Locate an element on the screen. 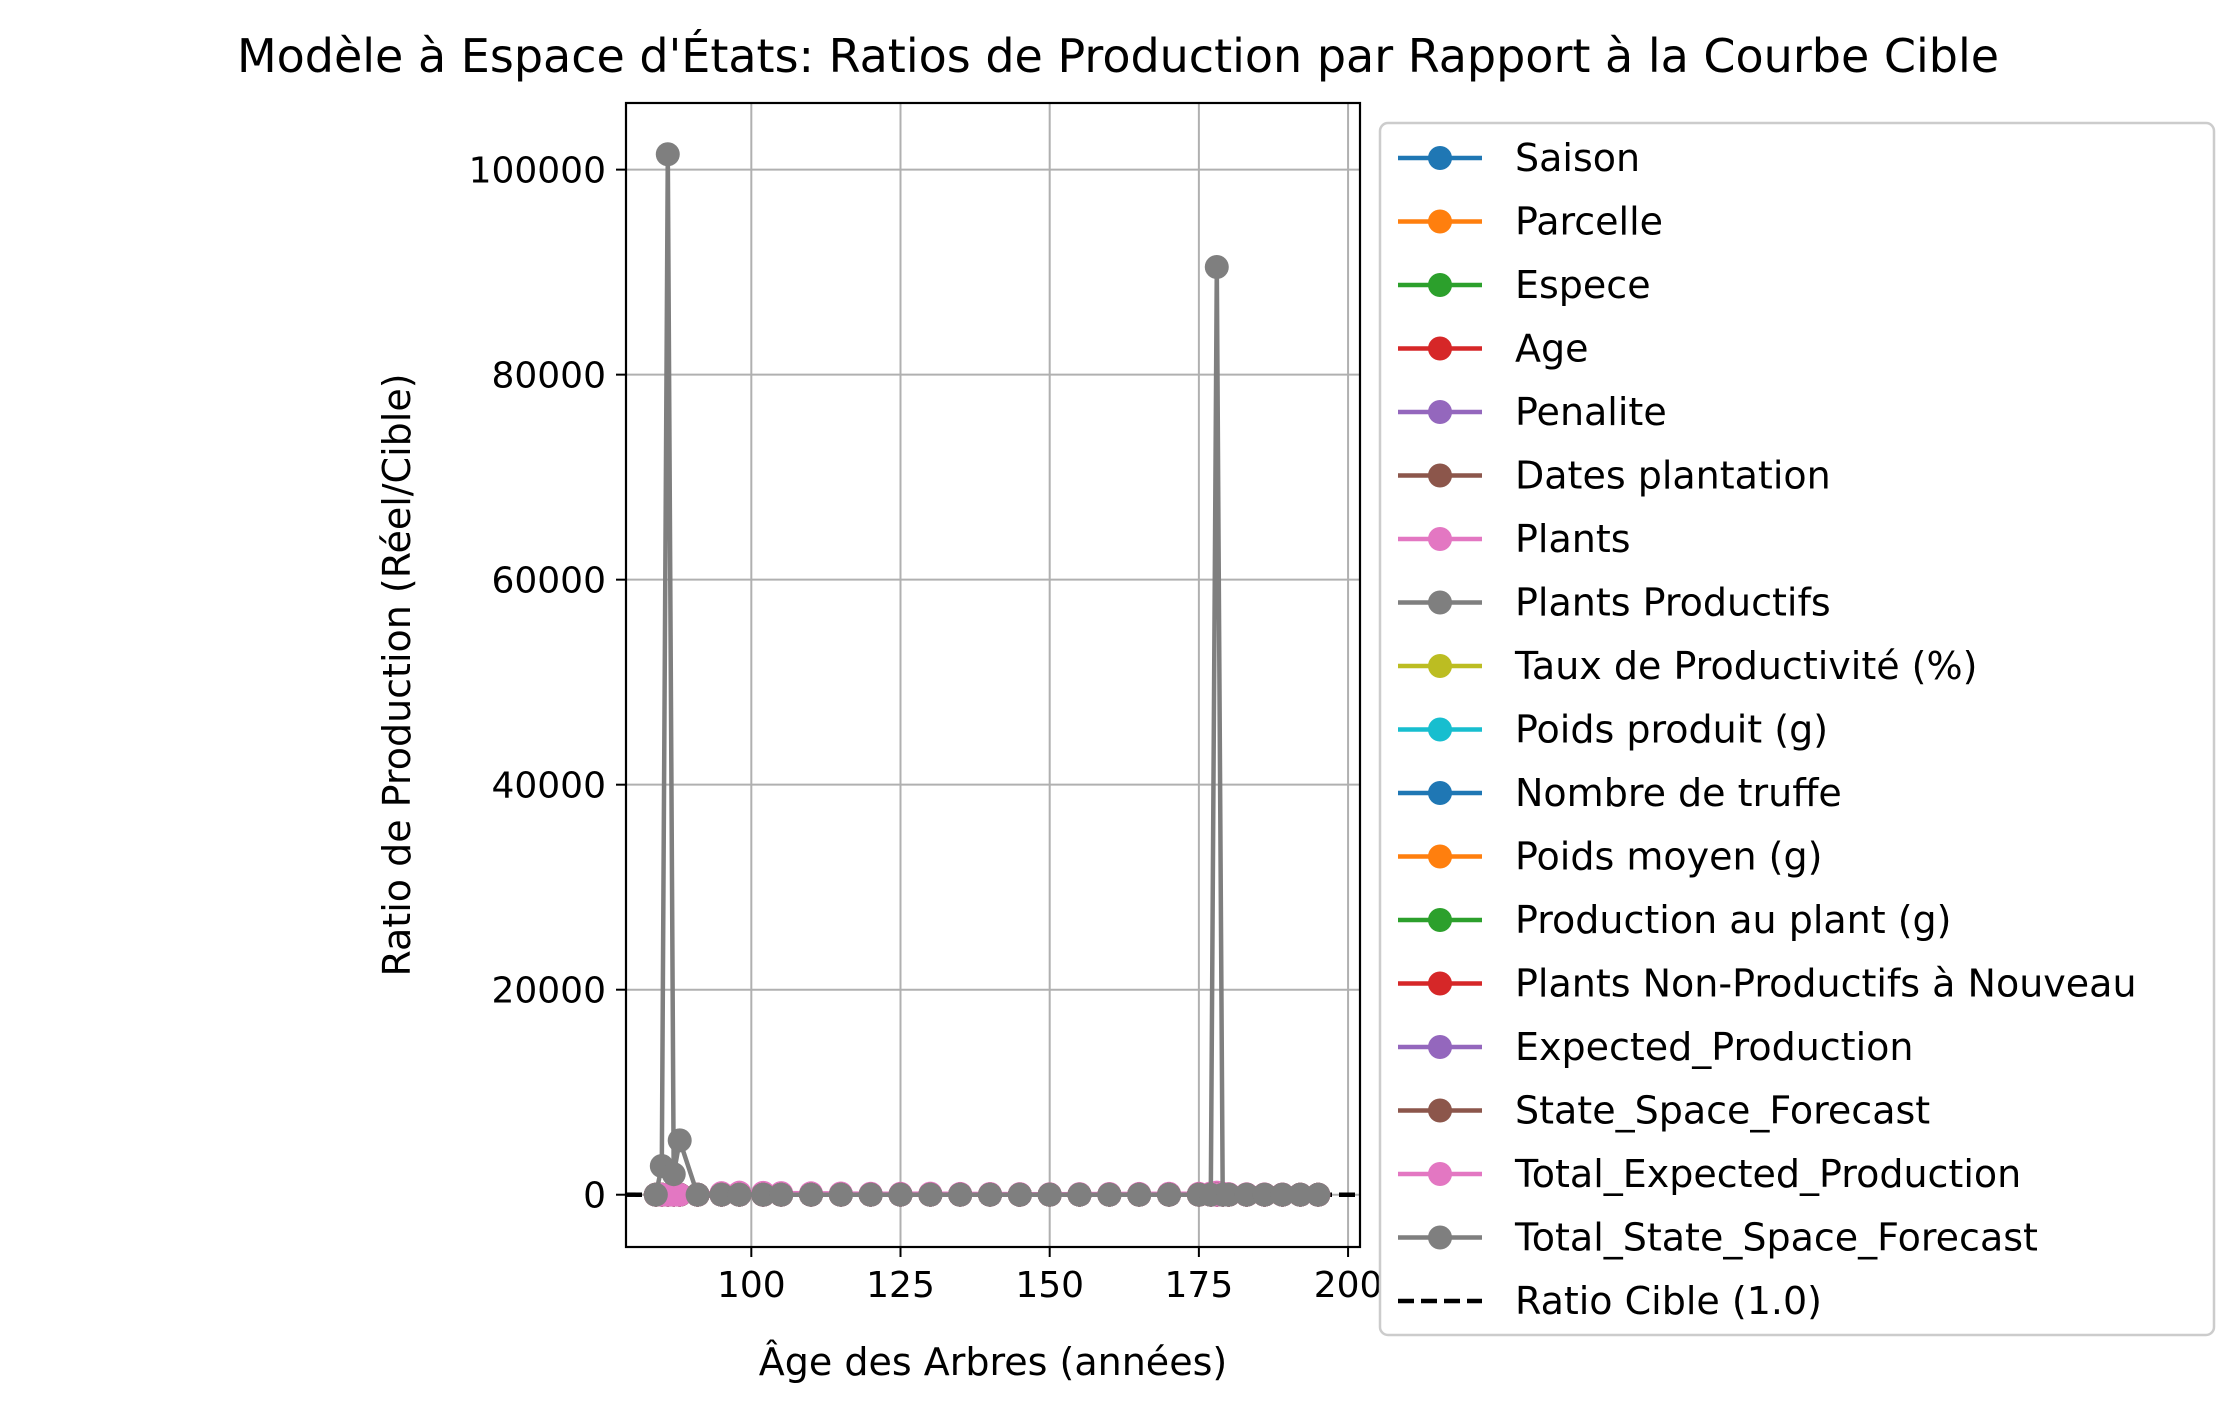 The height and width of the screenshot is (1409, 2235). legend-label: Total_State_Space_Forecast is located at coordinates (1776, 1238).